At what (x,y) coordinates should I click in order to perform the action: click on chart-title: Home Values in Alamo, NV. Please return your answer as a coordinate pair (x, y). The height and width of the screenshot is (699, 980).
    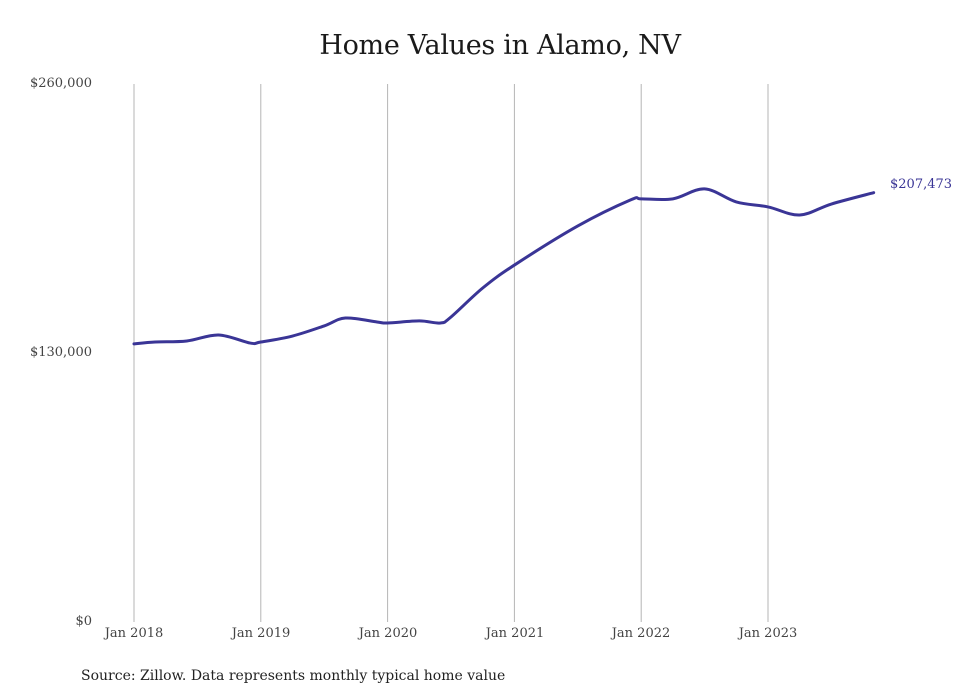
    Looking at the image, I should click on (500, 45).